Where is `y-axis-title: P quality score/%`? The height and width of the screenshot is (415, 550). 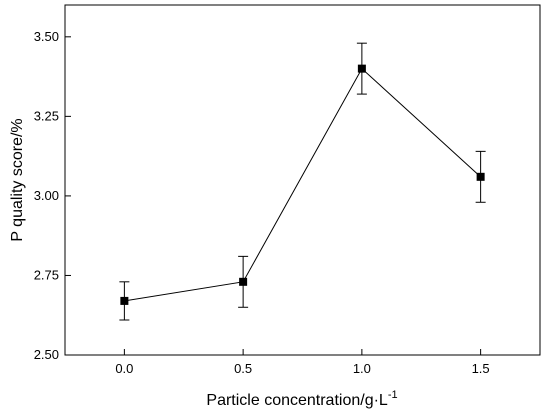
y-axis-title: P quality score/% is located at coordinates (17, 179).